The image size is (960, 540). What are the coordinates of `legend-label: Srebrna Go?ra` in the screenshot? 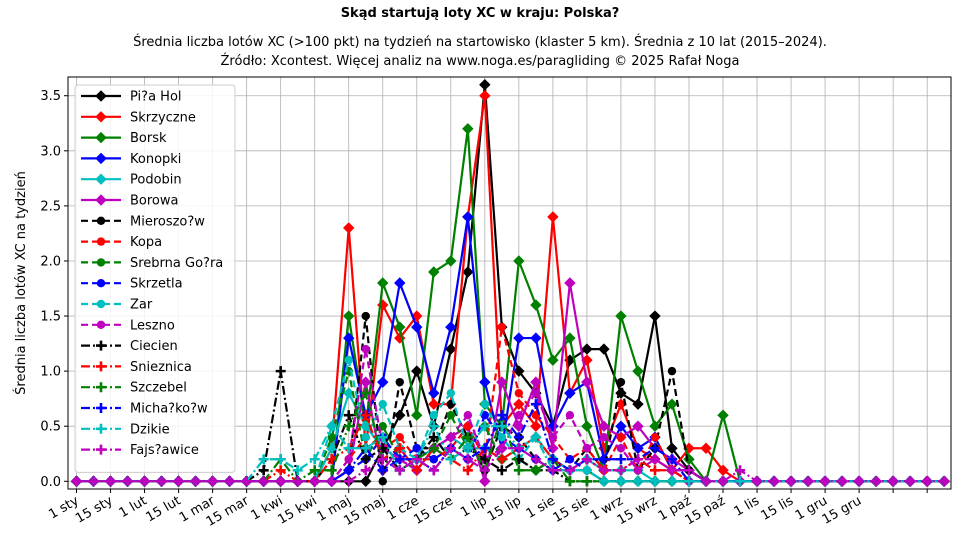 It's located at (176, 263).